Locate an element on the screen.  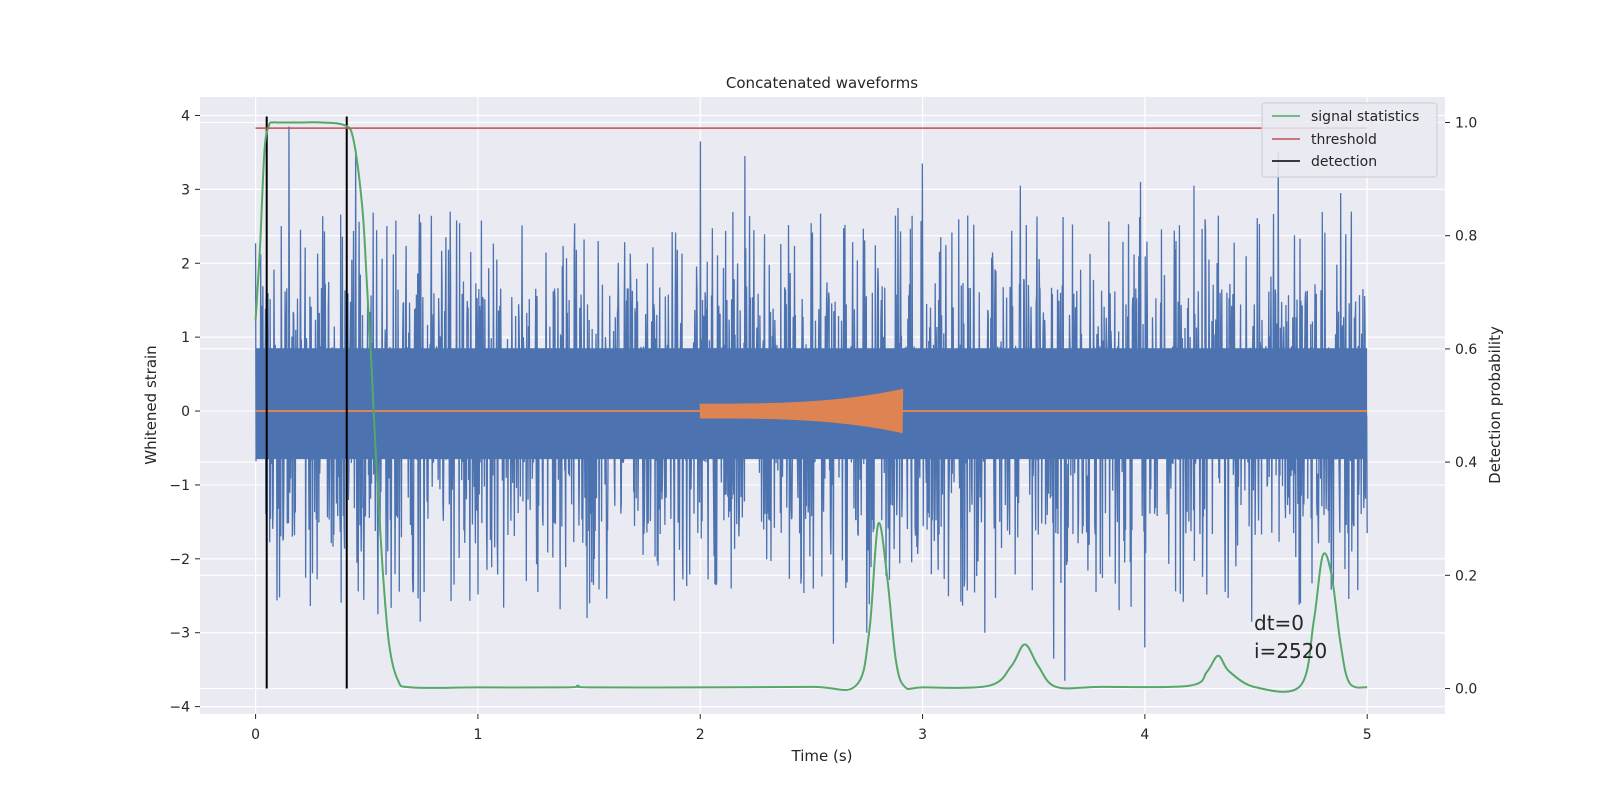
x-tick-label: 3 is located at coordinates (922, 735).